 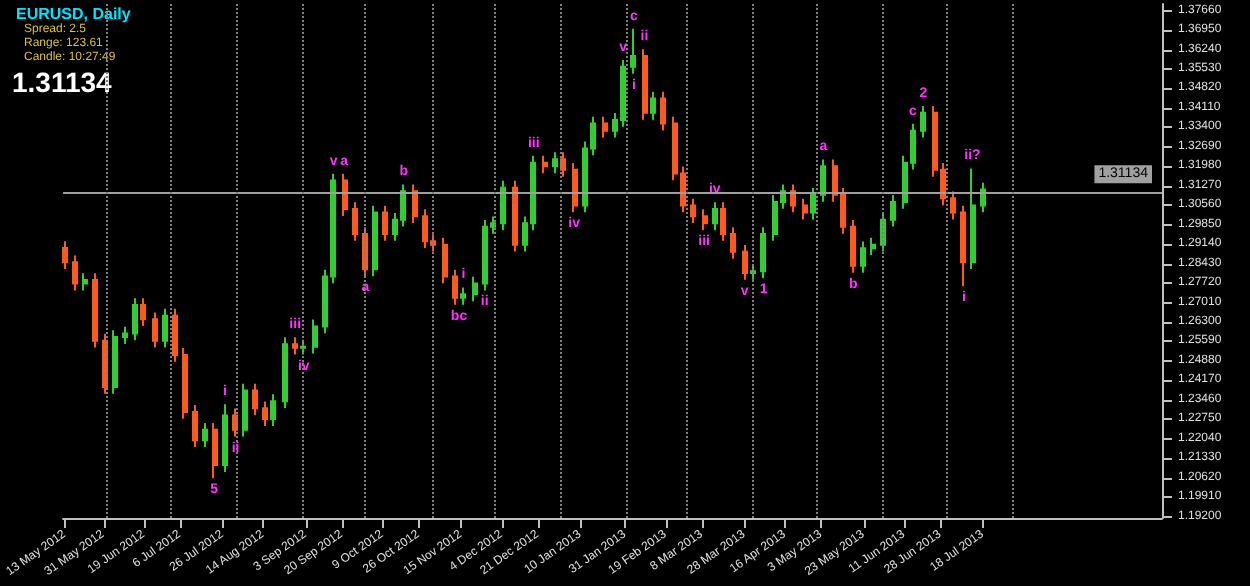 What do you see at coordinates (74, 14) in the screenshot?
I see `chart-title: EURUSD, Daily` at bounding box center [74, 14].